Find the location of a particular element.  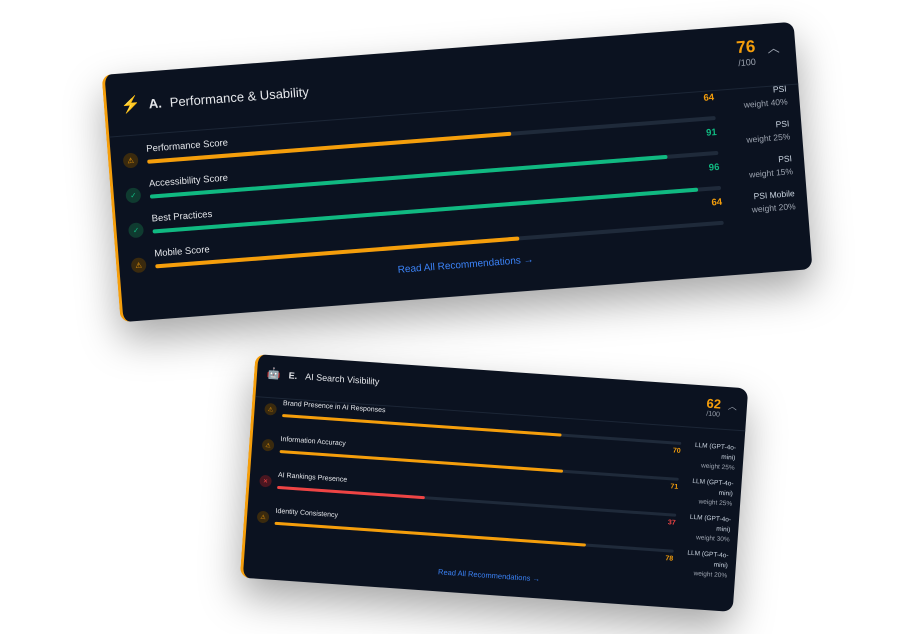

metric-source: PSI weight 15% is located at coordinates (758, 167).